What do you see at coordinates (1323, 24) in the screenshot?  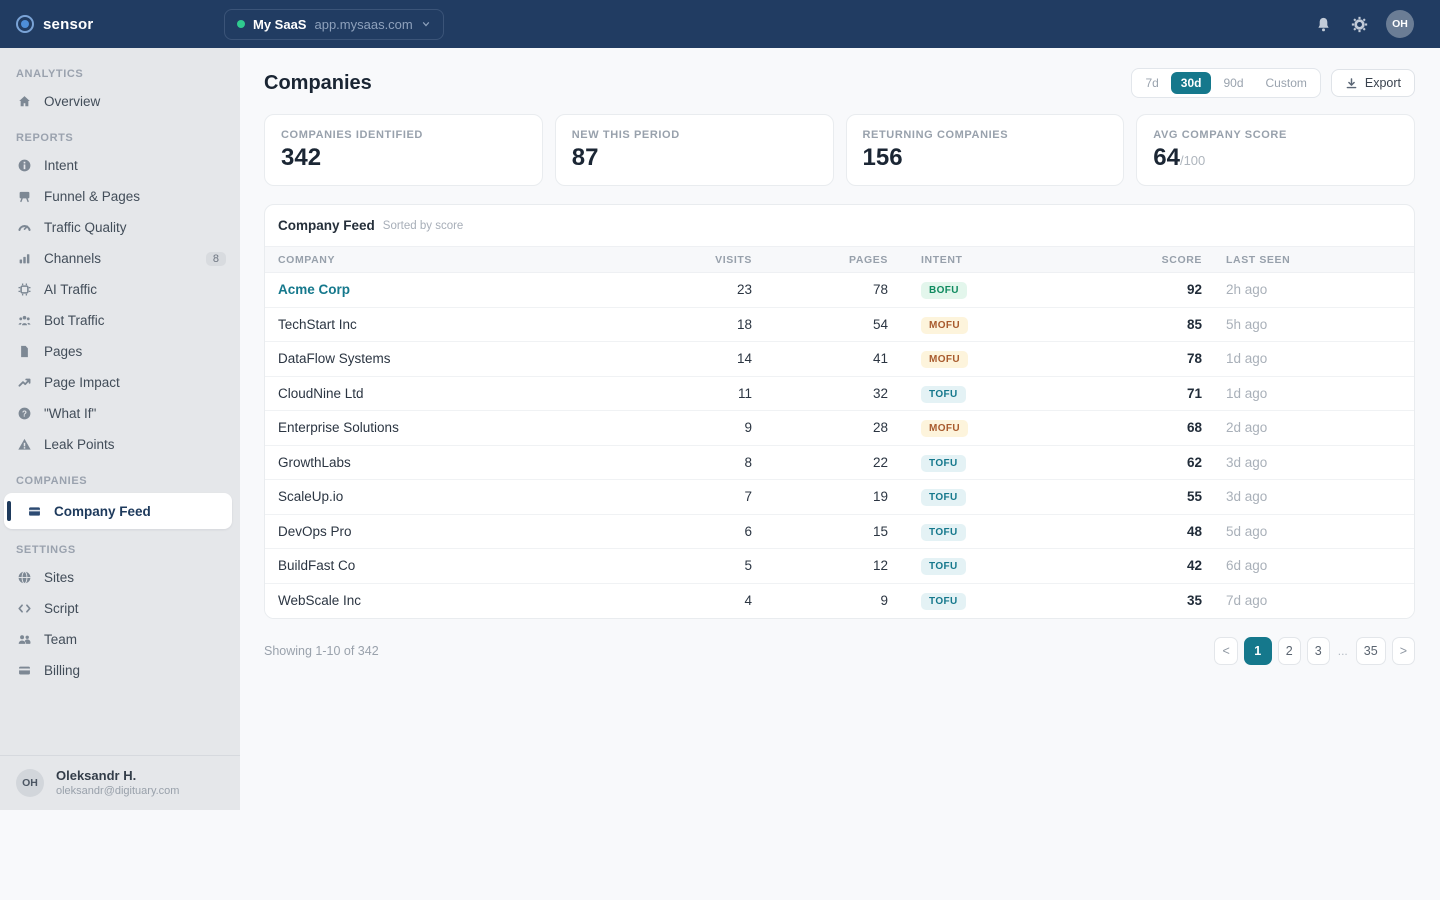 I see `notifications-bell-icon` at bounding box center [1323, 24].